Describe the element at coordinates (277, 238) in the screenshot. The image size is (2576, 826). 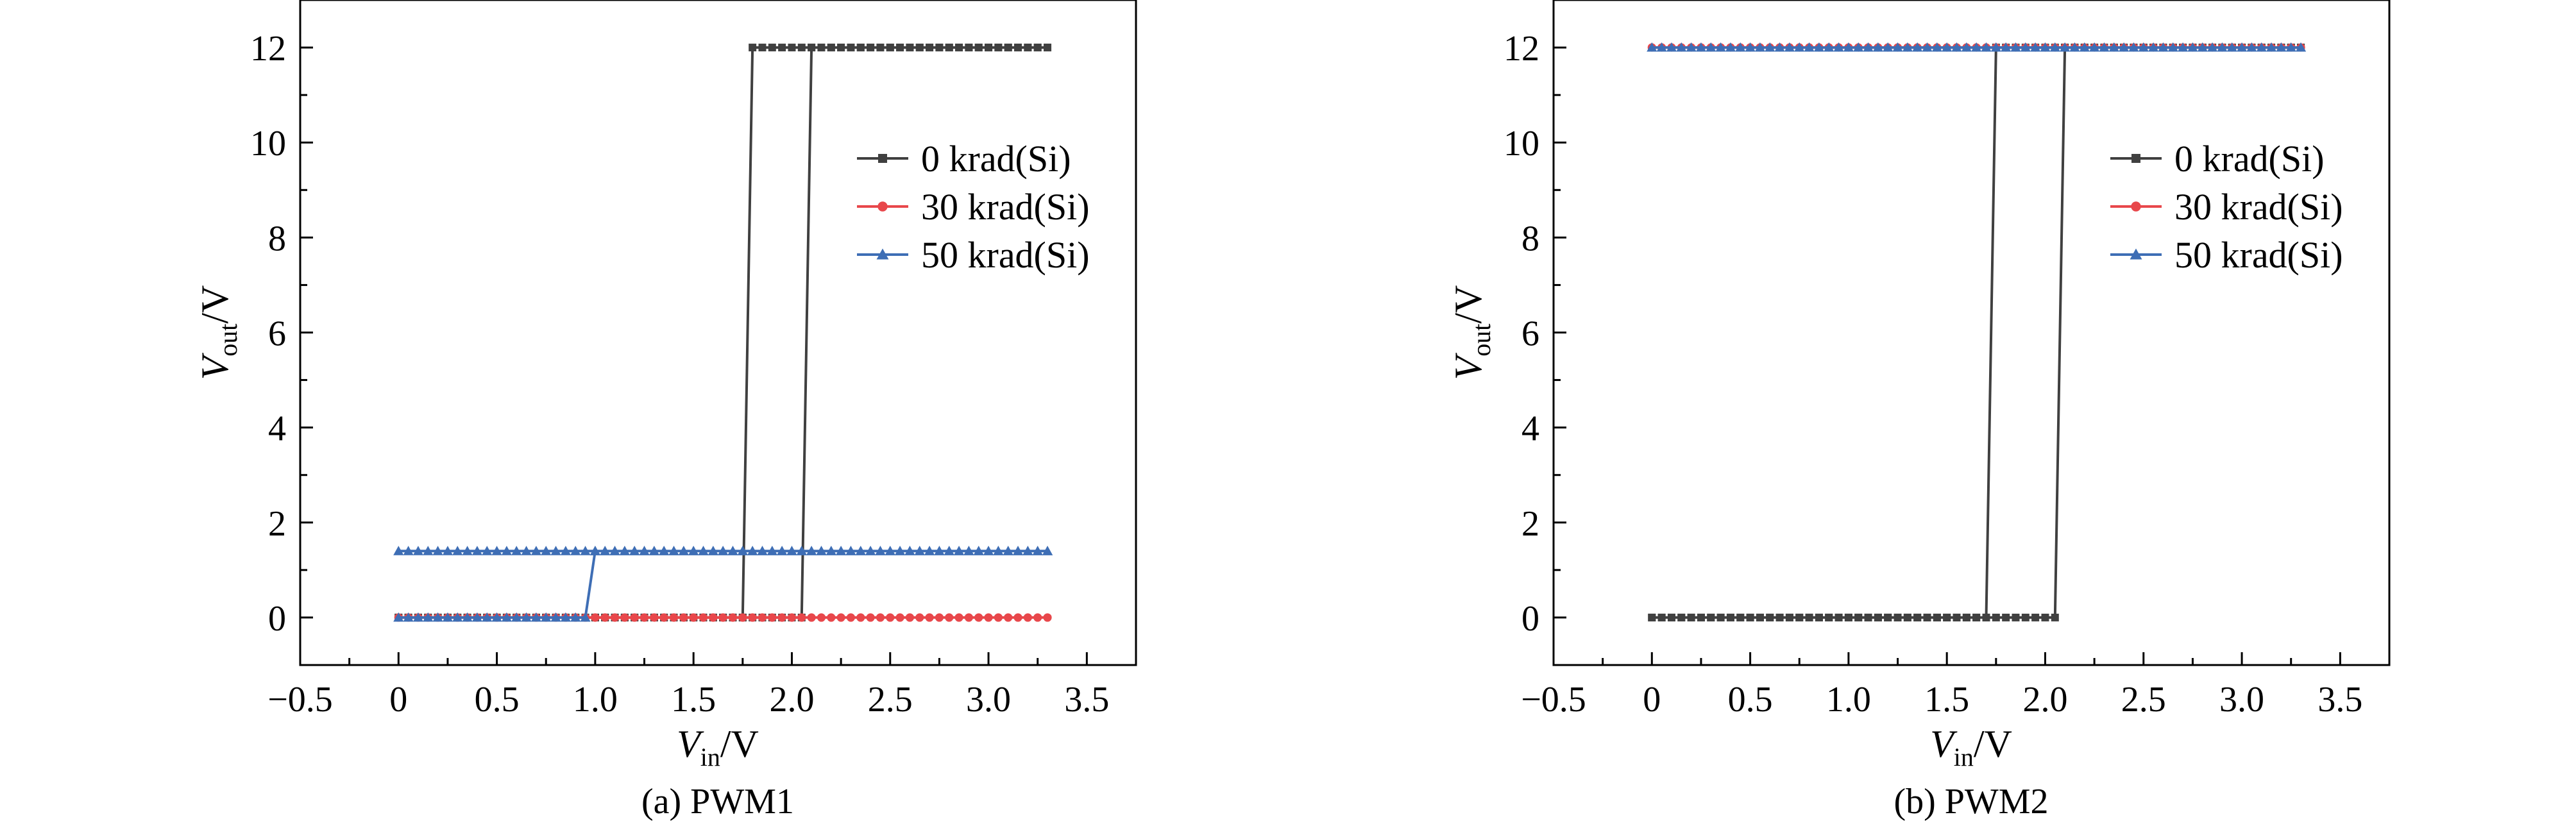
I see `panel-a-ytick-label: 8` at that location.